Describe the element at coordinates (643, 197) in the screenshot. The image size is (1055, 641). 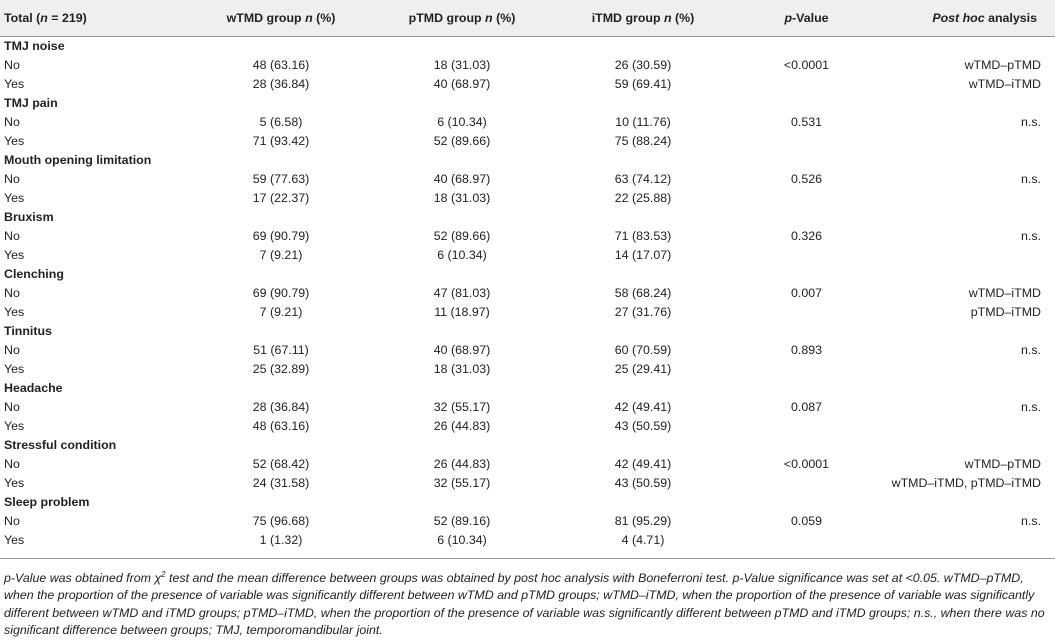
I see `itmd-cell: 22 (25.88)` at that location.